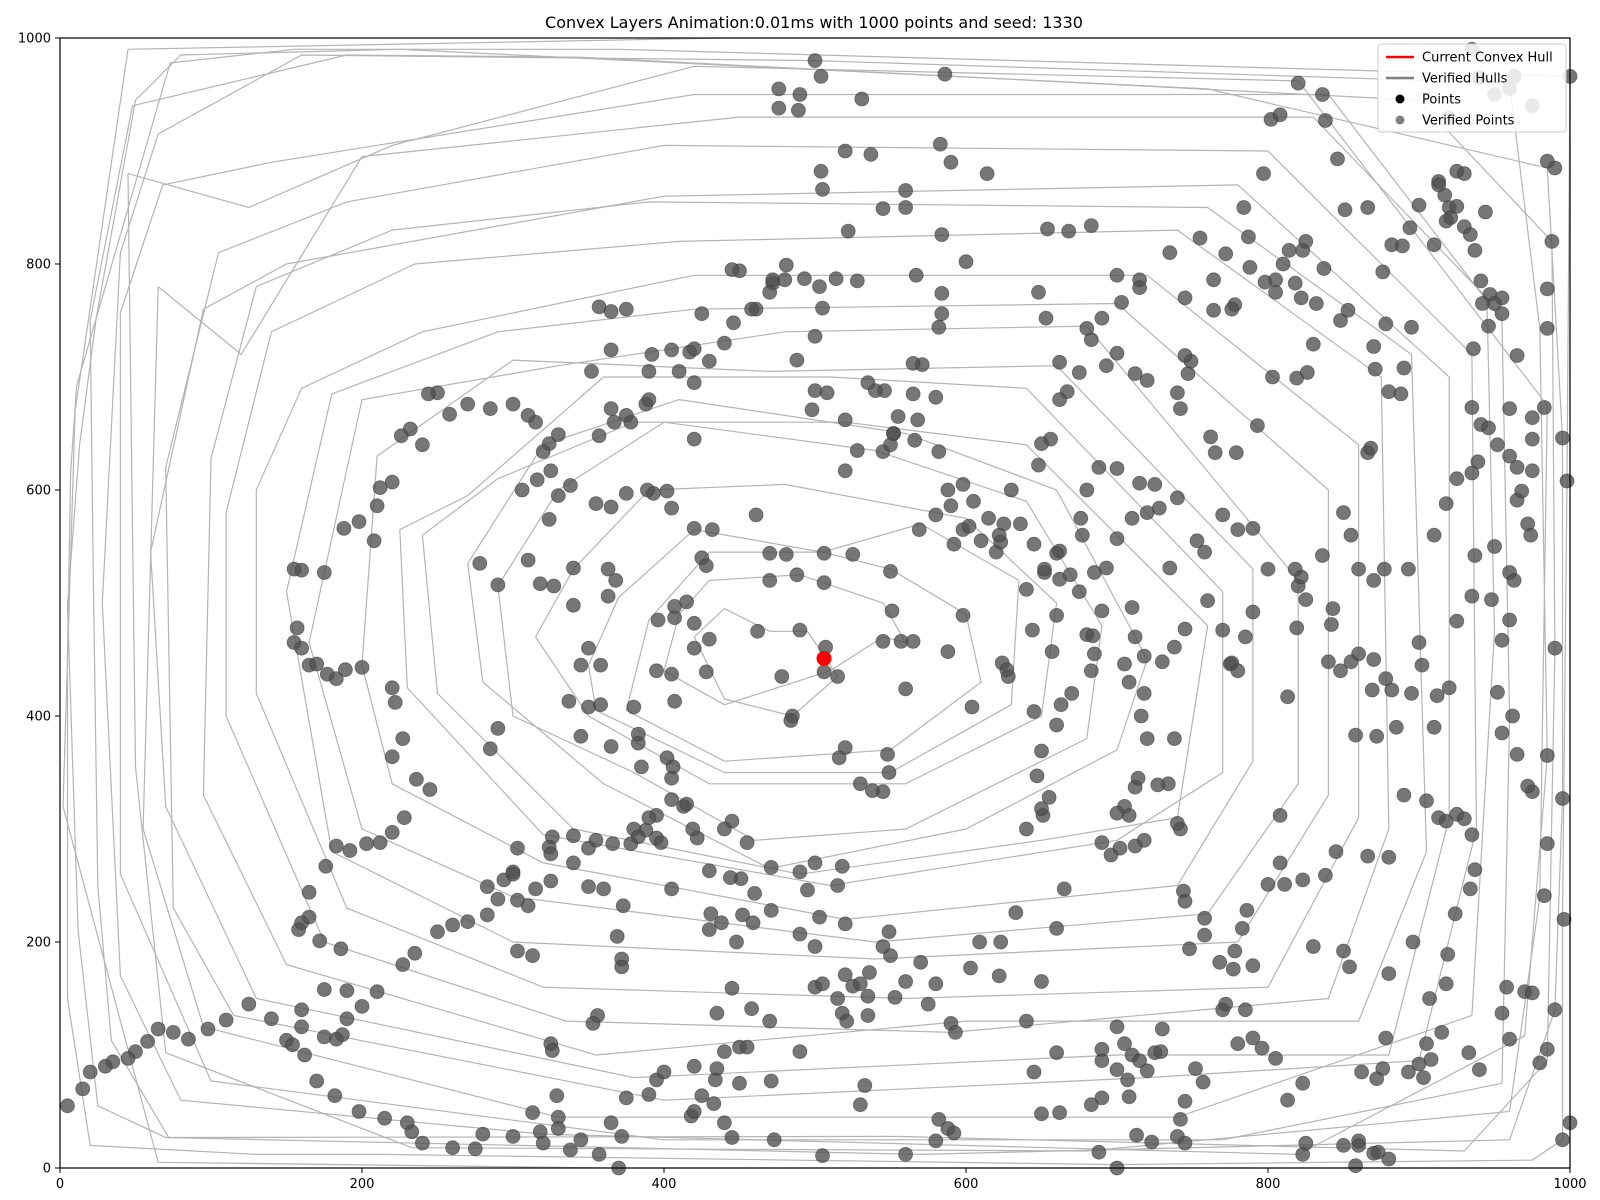 The width and height of the screenshot is (1600, 1200). I want to click on y-tick-label: 800, so click(38, 265).